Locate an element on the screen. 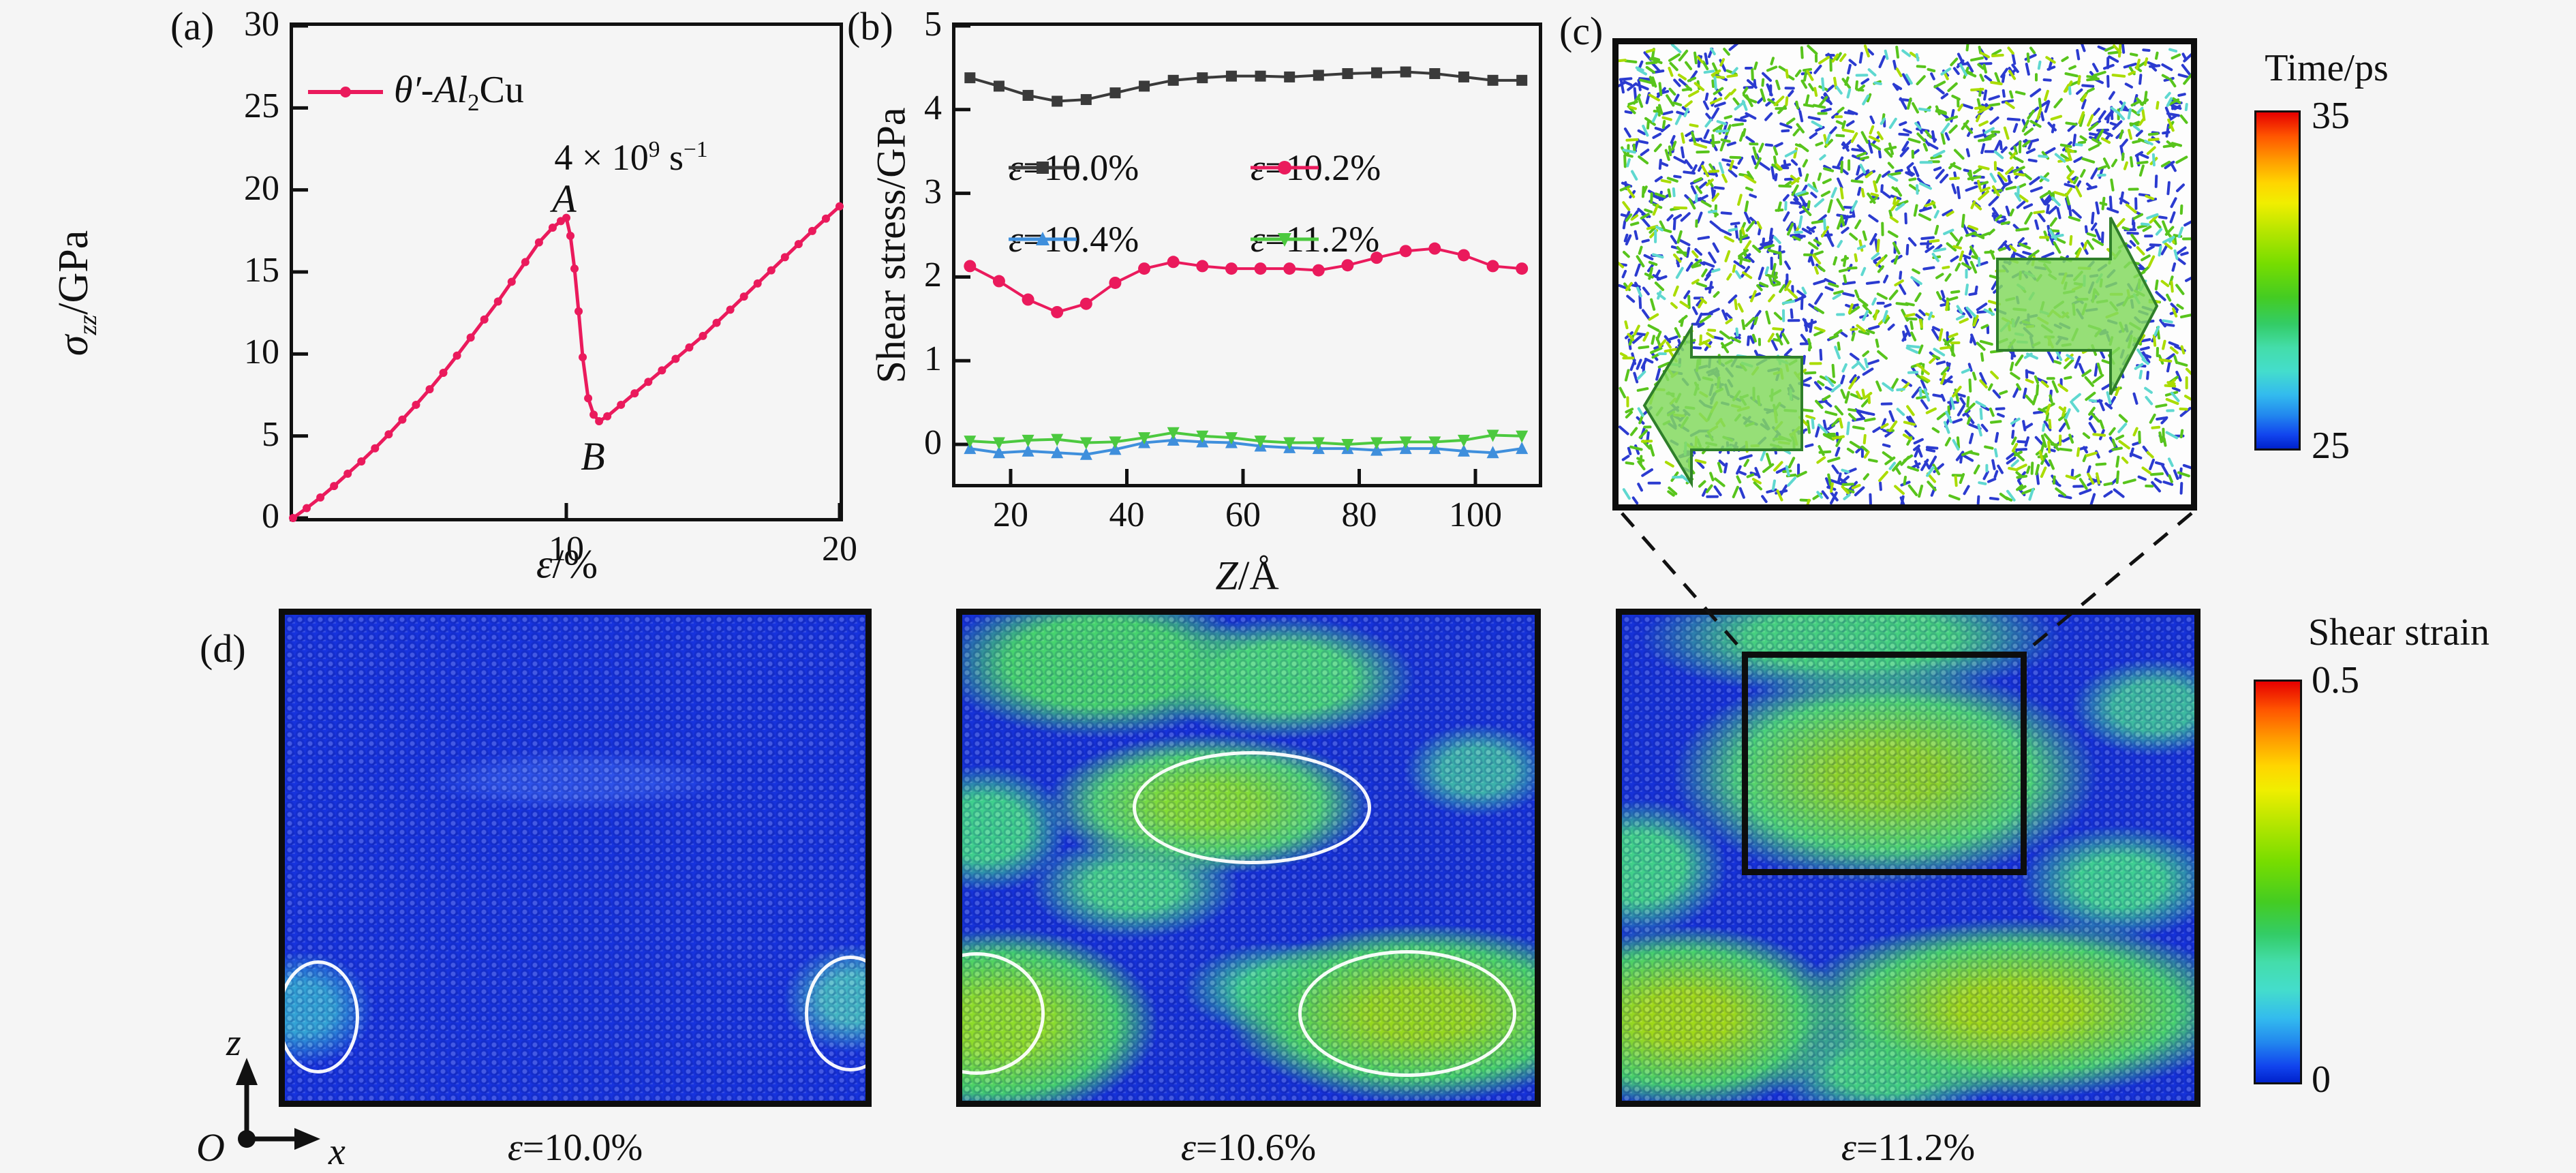 The image size is (2576, 1173). panel-a-plotbox is located at coordinates (566, 271).